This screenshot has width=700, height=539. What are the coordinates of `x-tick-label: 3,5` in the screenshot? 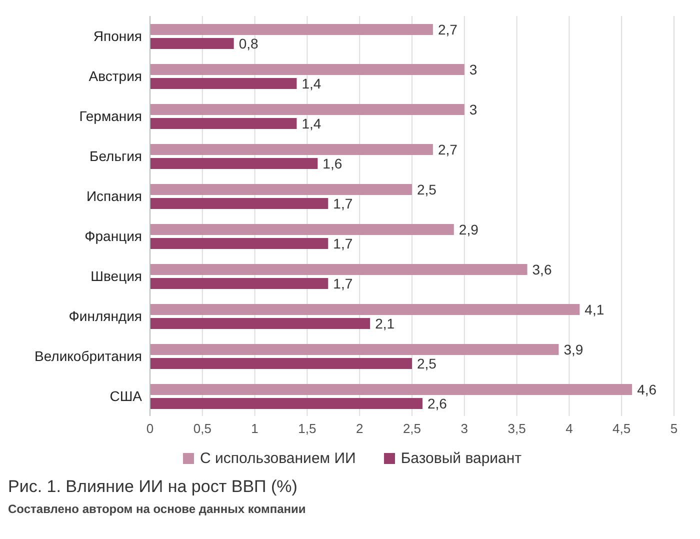 It's located at (517, 428).